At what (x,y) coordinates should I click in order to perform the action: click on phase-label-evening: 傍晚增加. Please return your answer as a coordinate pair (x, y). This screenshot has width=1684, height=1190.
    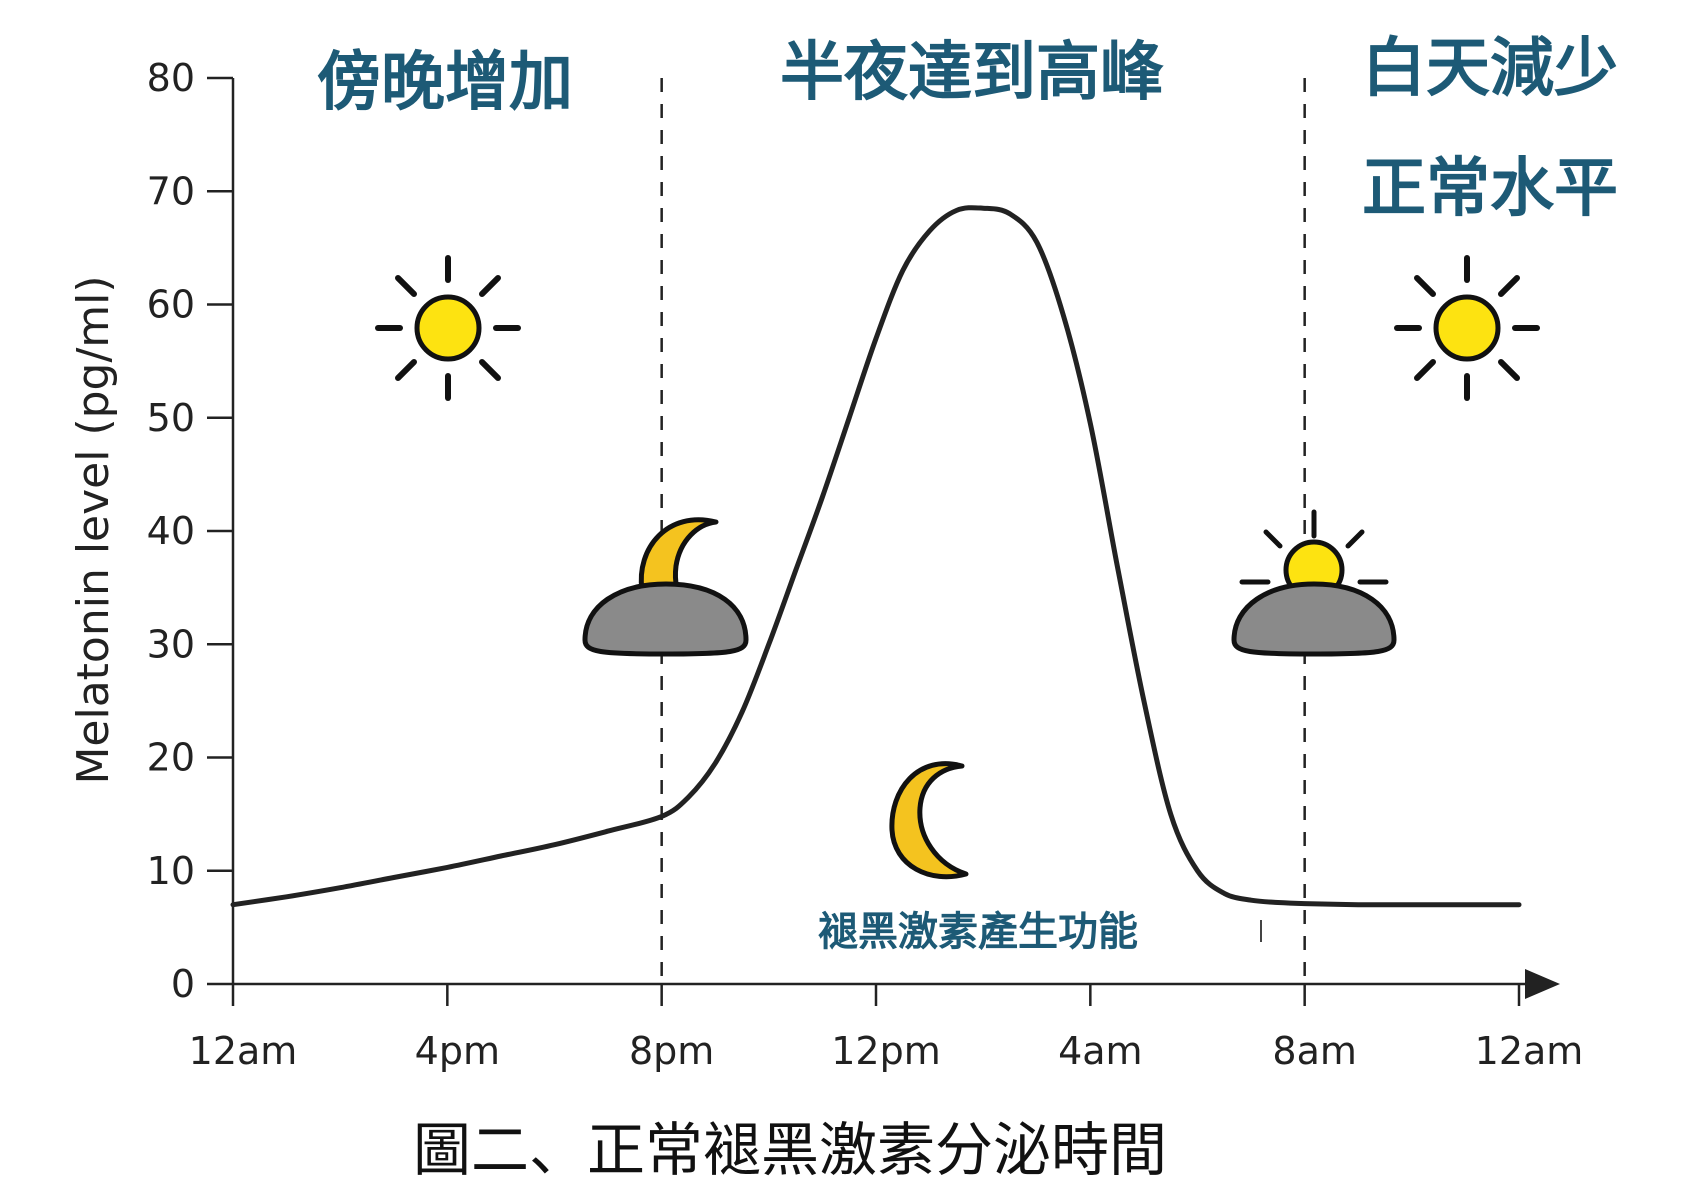
    Looking at the image, I should click on (445, 83).